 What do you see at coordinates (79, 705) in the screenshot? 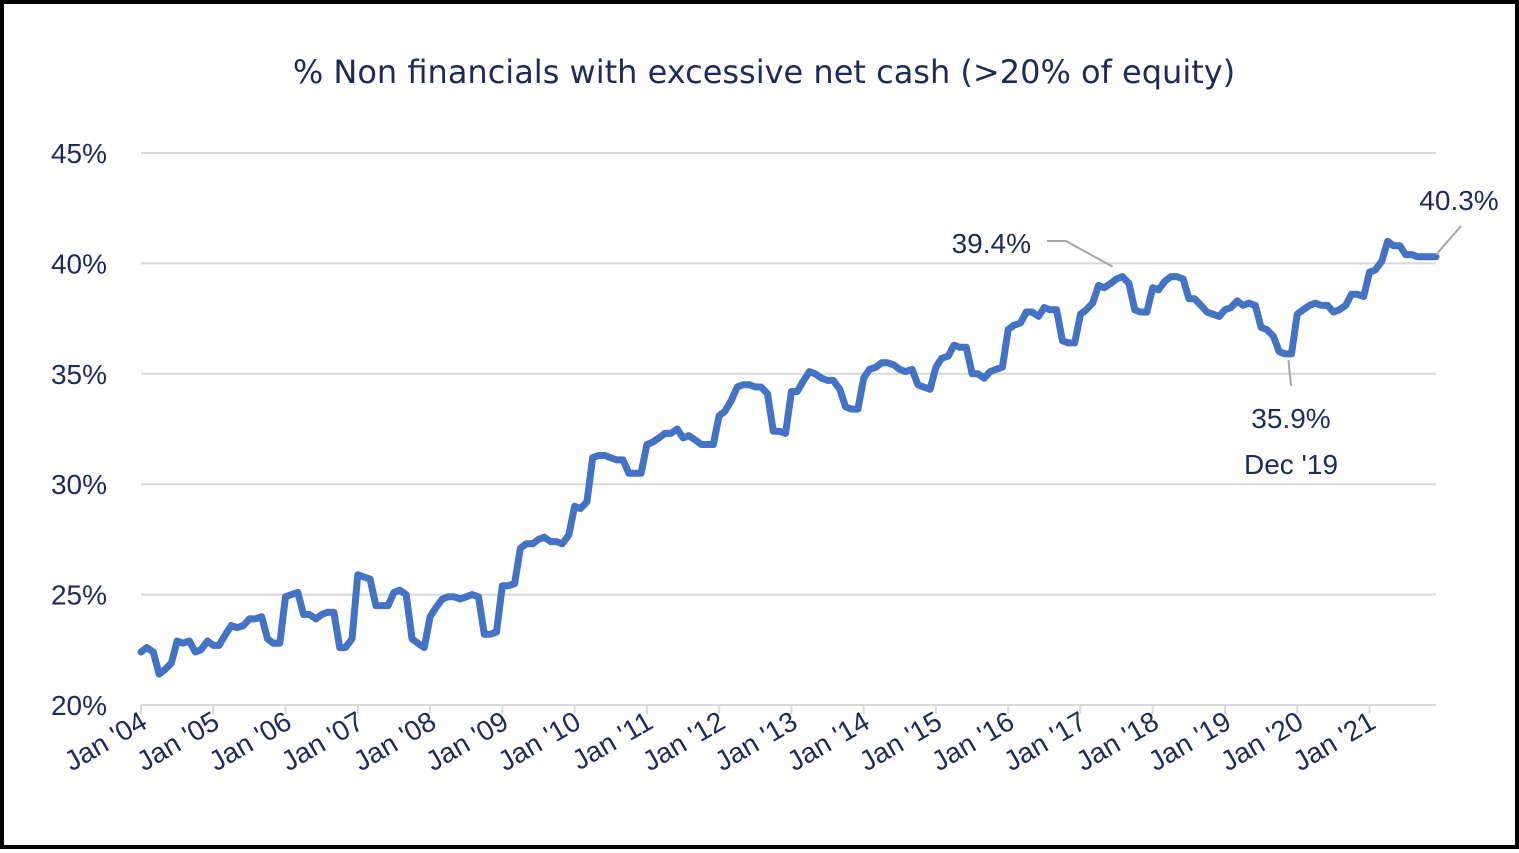
I see `y-tick-label: 20%` at bounding box center [79, 705].